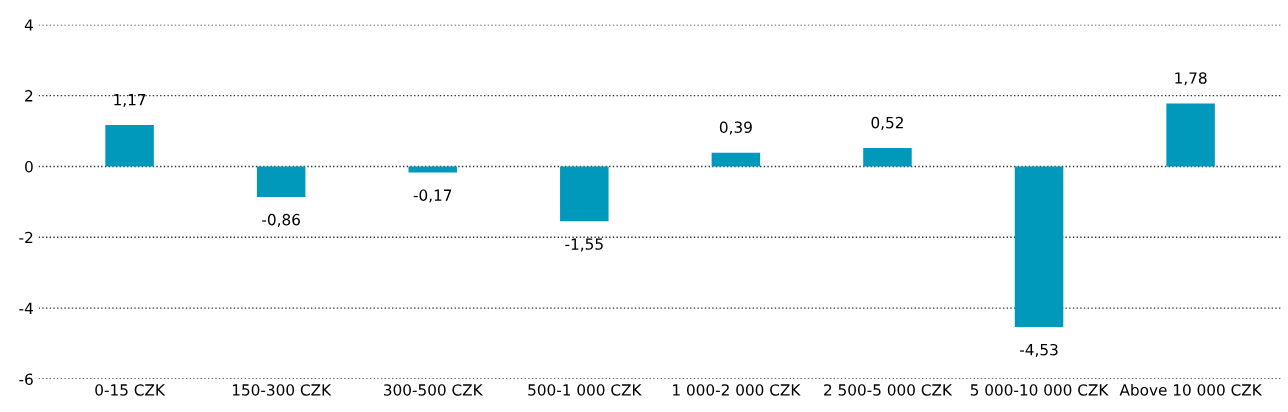  I want to click on data-label: -0,86, so click(281, 220).